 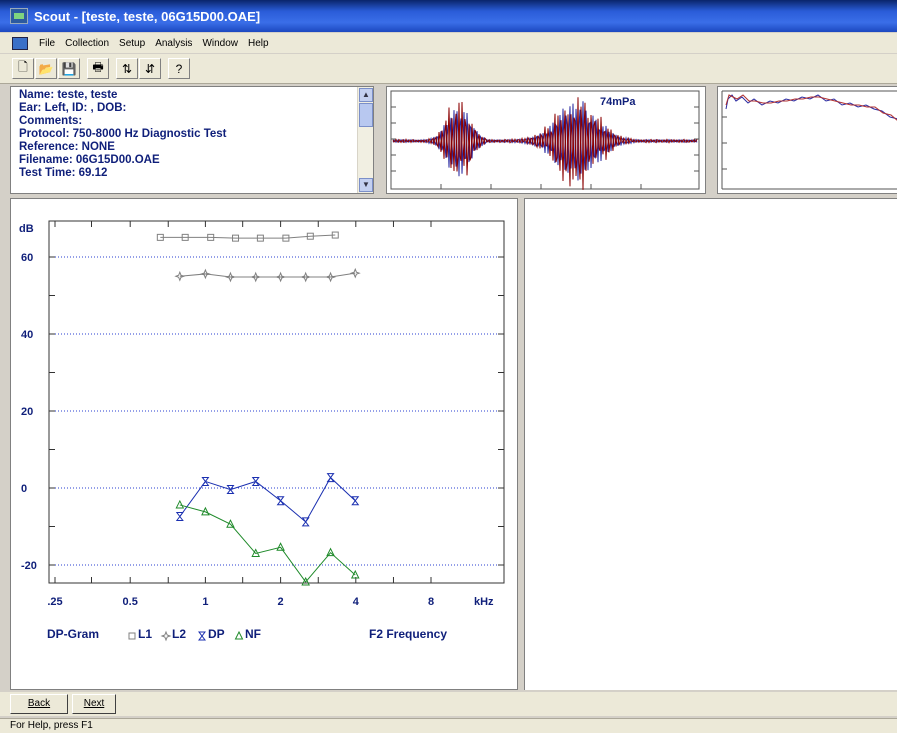 What do you see at coordinates (73, 108) in the screenshot?
I see `info-ear: Ear: Left, ID: , DOB:` at bounding box center [73, 108].